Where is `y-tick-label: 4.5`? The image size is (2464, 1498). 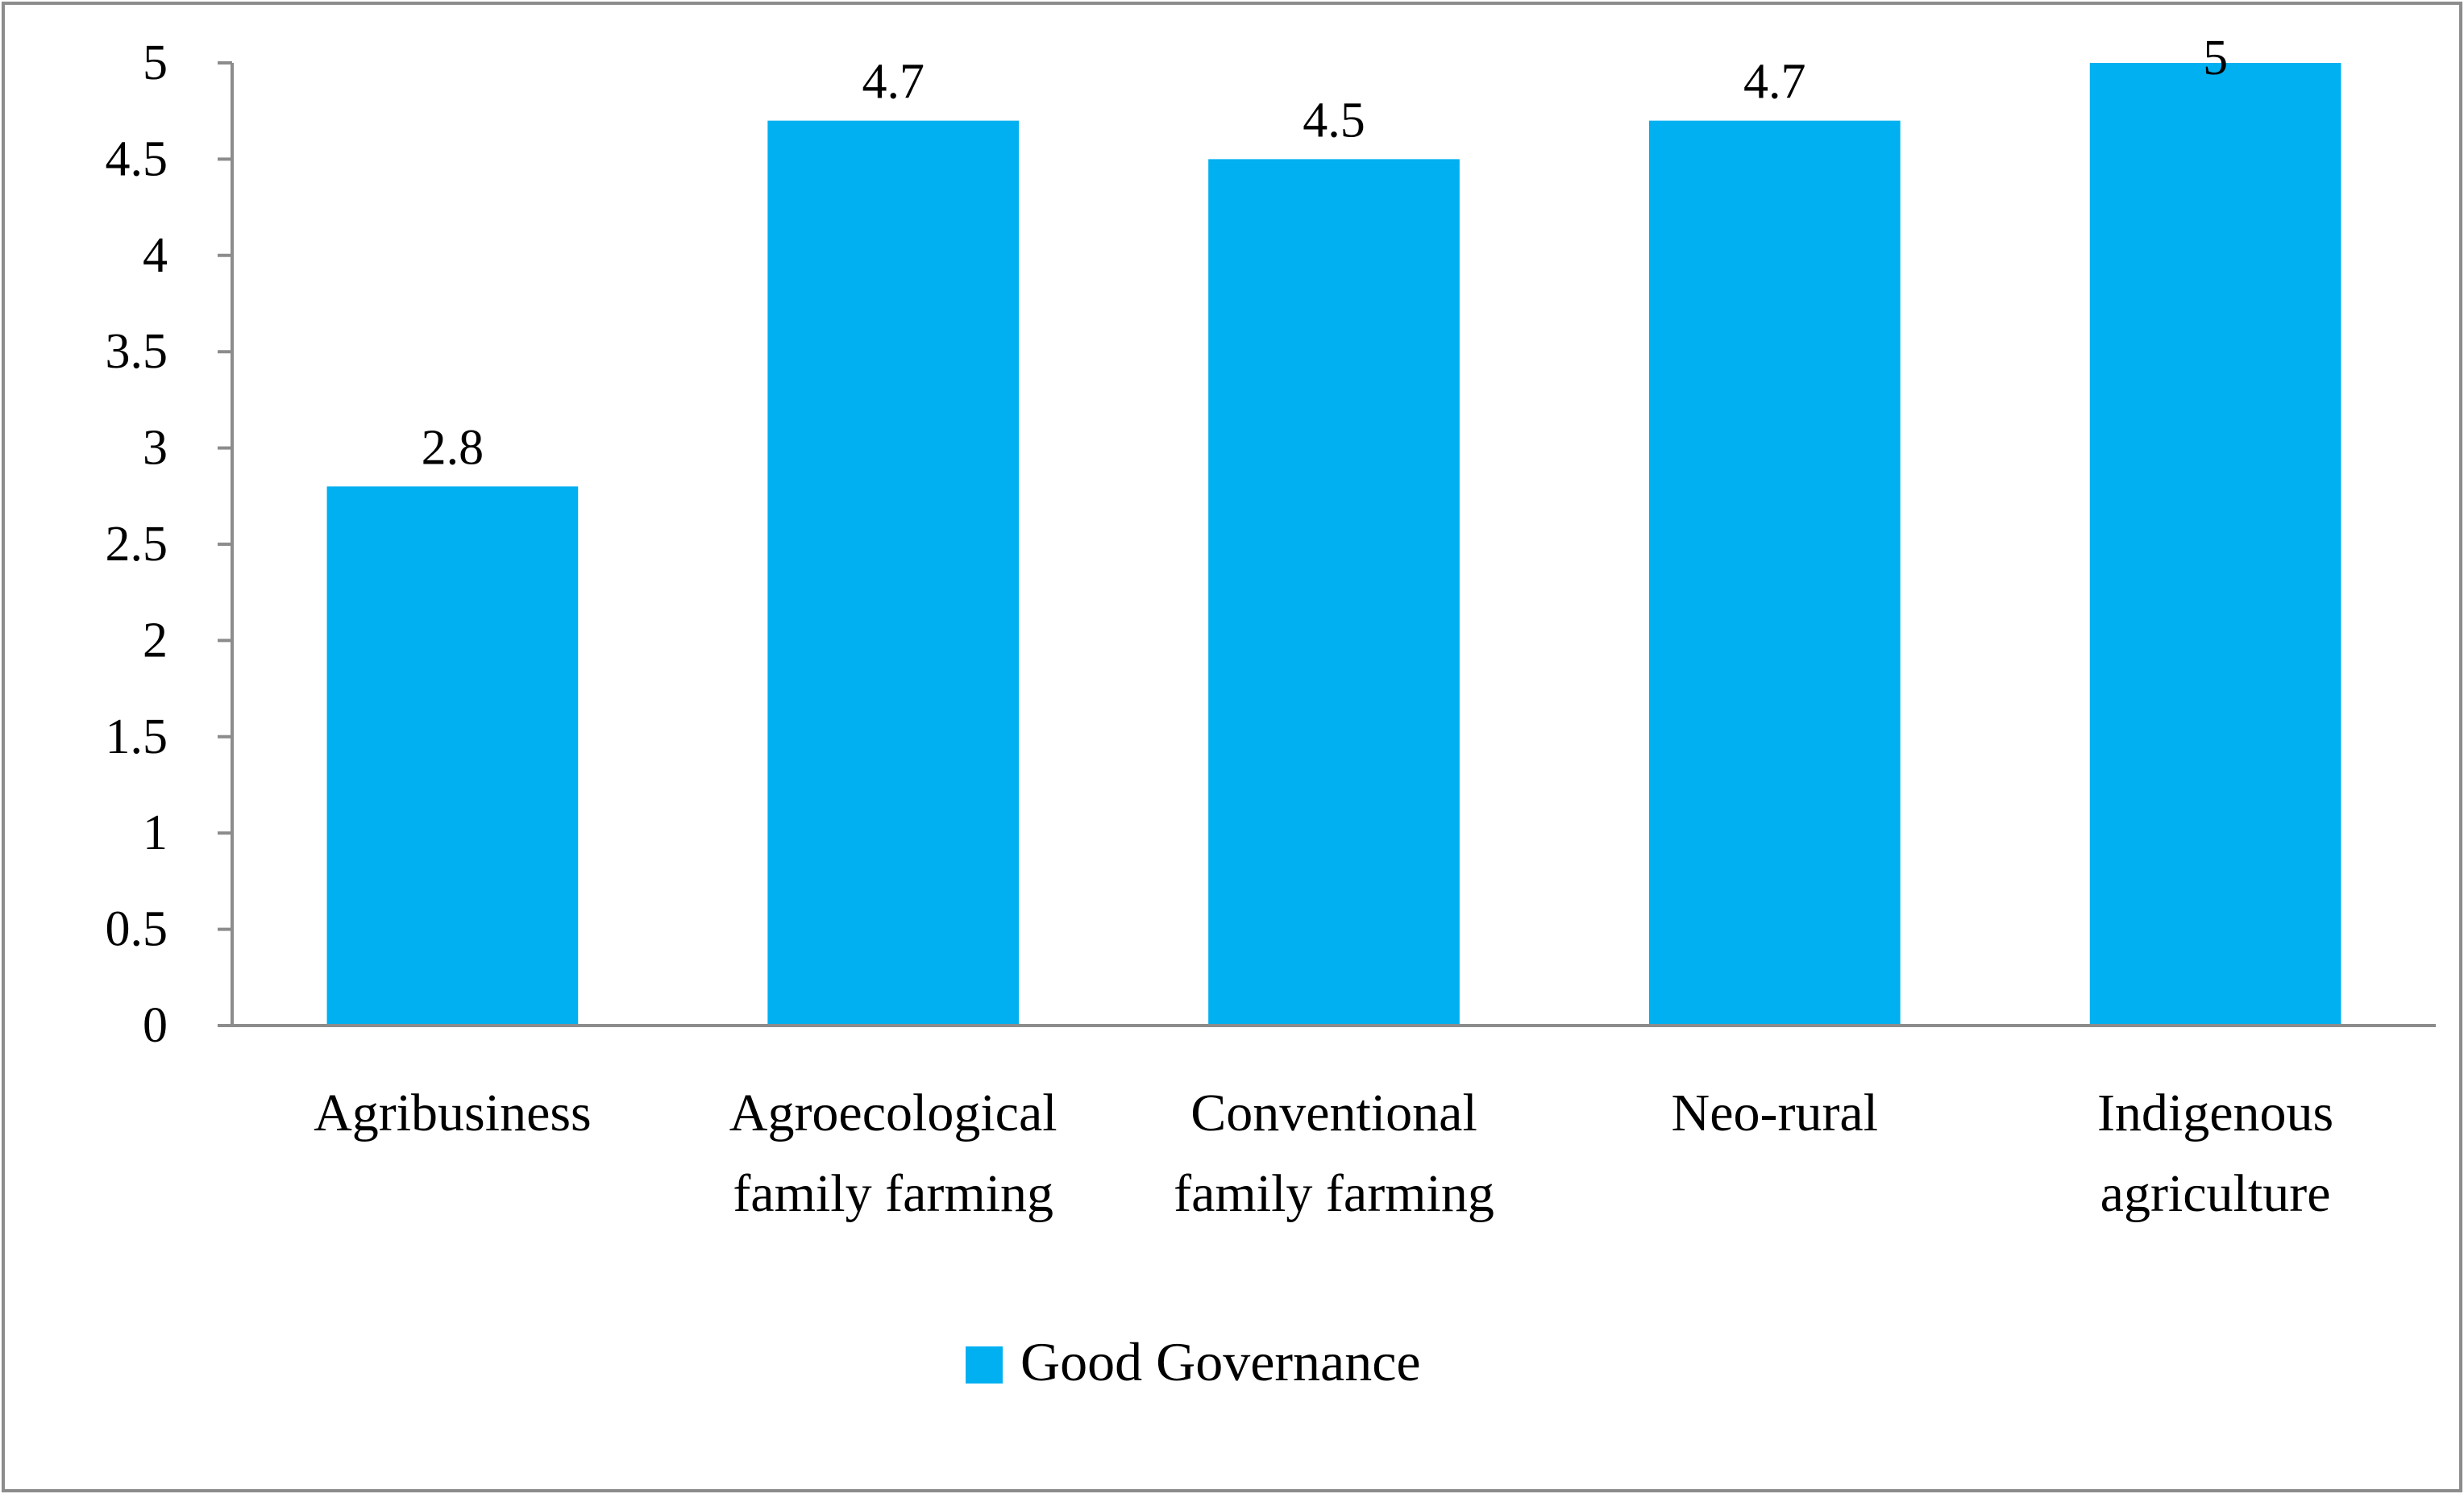 y-tick-label: 4.5 is located at coordinates (137, 158).